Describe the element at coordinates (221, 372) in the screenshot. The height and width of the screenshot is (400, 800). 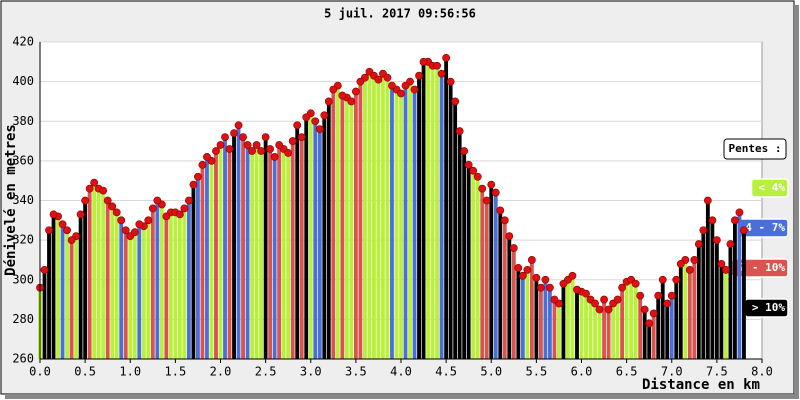
I see `x-tick-label: 2.0` at that location.